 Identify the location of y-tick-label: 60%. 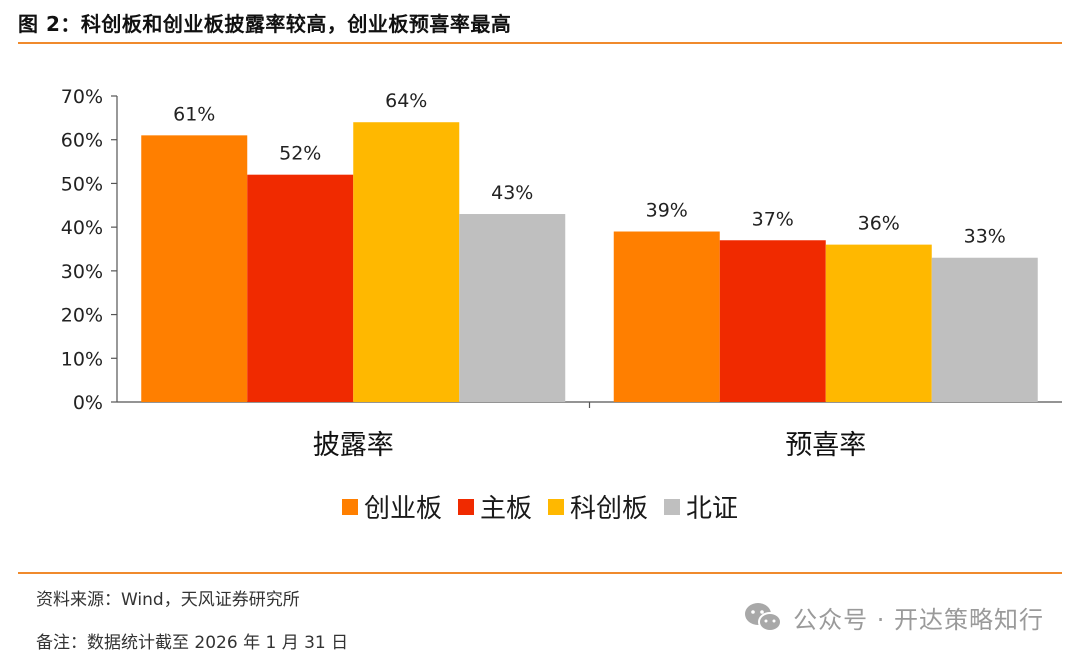
(82, 141).